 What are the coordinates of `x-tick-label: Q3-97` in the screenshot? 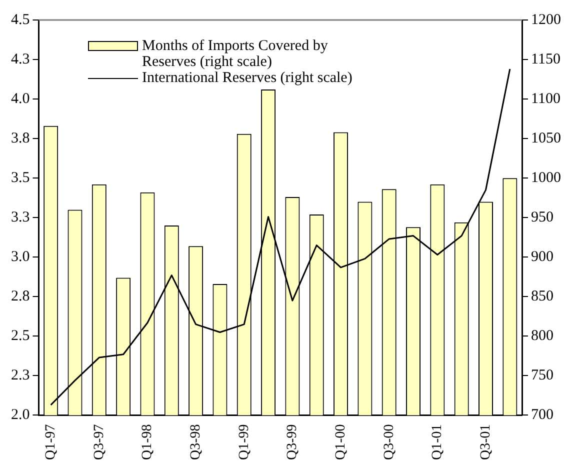 It's located at (99, 442).